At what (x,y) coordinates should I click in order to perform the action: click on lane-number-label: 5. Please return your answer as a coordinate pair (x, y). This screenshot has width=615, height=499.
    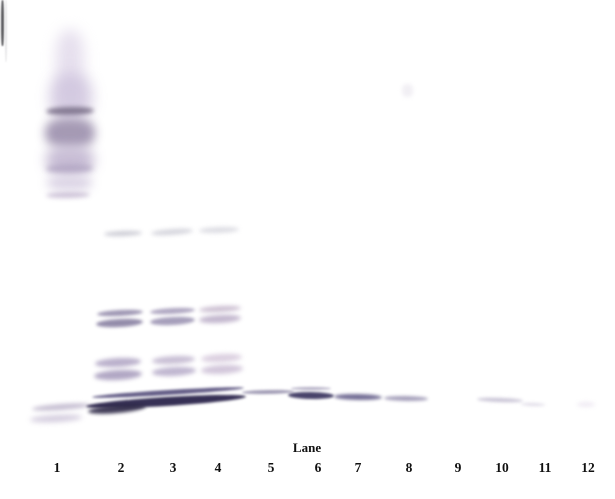
    Looking at the image, I should click on (271, 467).